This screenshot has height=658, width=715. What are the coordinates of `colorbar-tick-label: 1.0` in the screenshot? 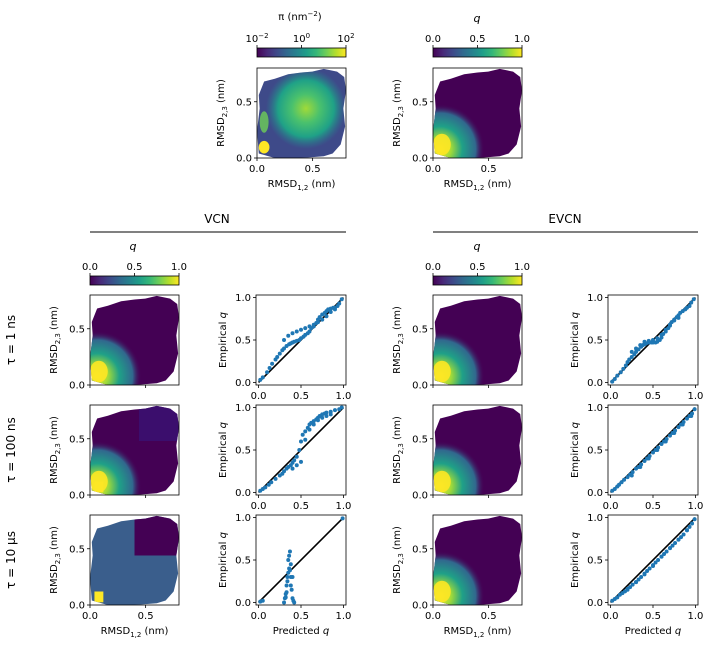 It's located at (522, 267).